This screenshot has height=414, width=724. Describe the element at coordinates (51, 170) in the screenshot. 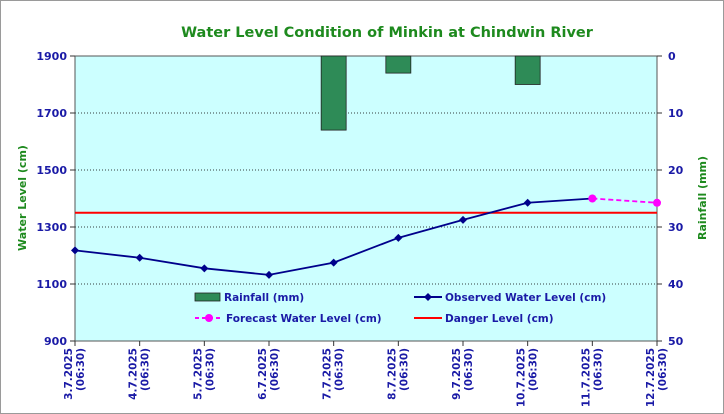

I see `left-tick-label: 1500` at that location.